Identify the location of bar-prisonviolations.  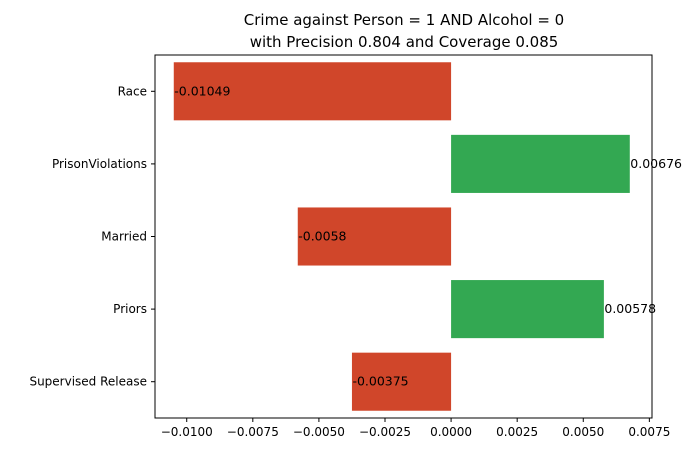
(540, 163).